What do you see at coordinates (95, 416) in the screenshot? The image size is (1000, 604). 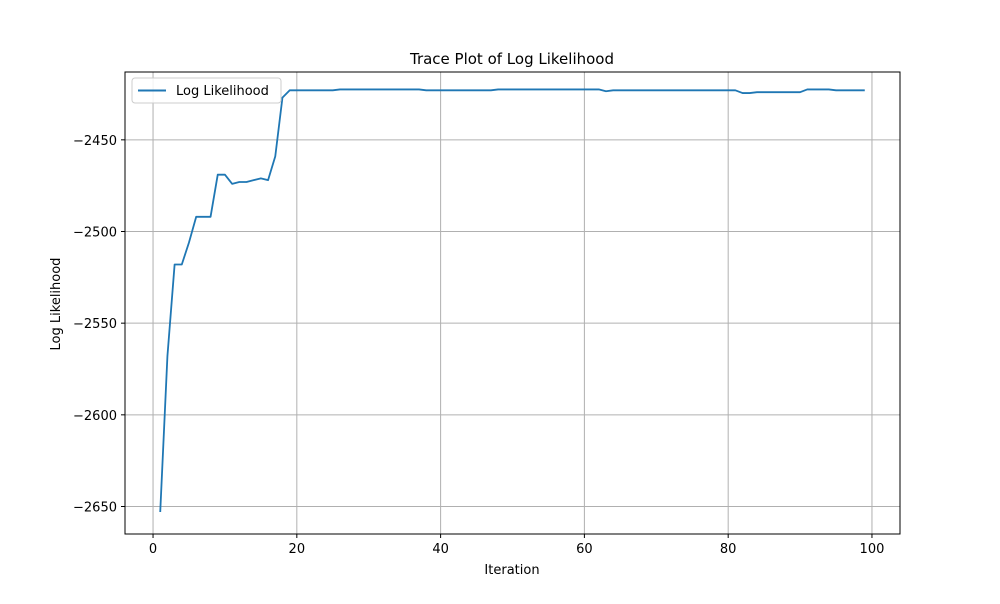 I see `y-tick-label: −2600` at bounding box center [95, 416].